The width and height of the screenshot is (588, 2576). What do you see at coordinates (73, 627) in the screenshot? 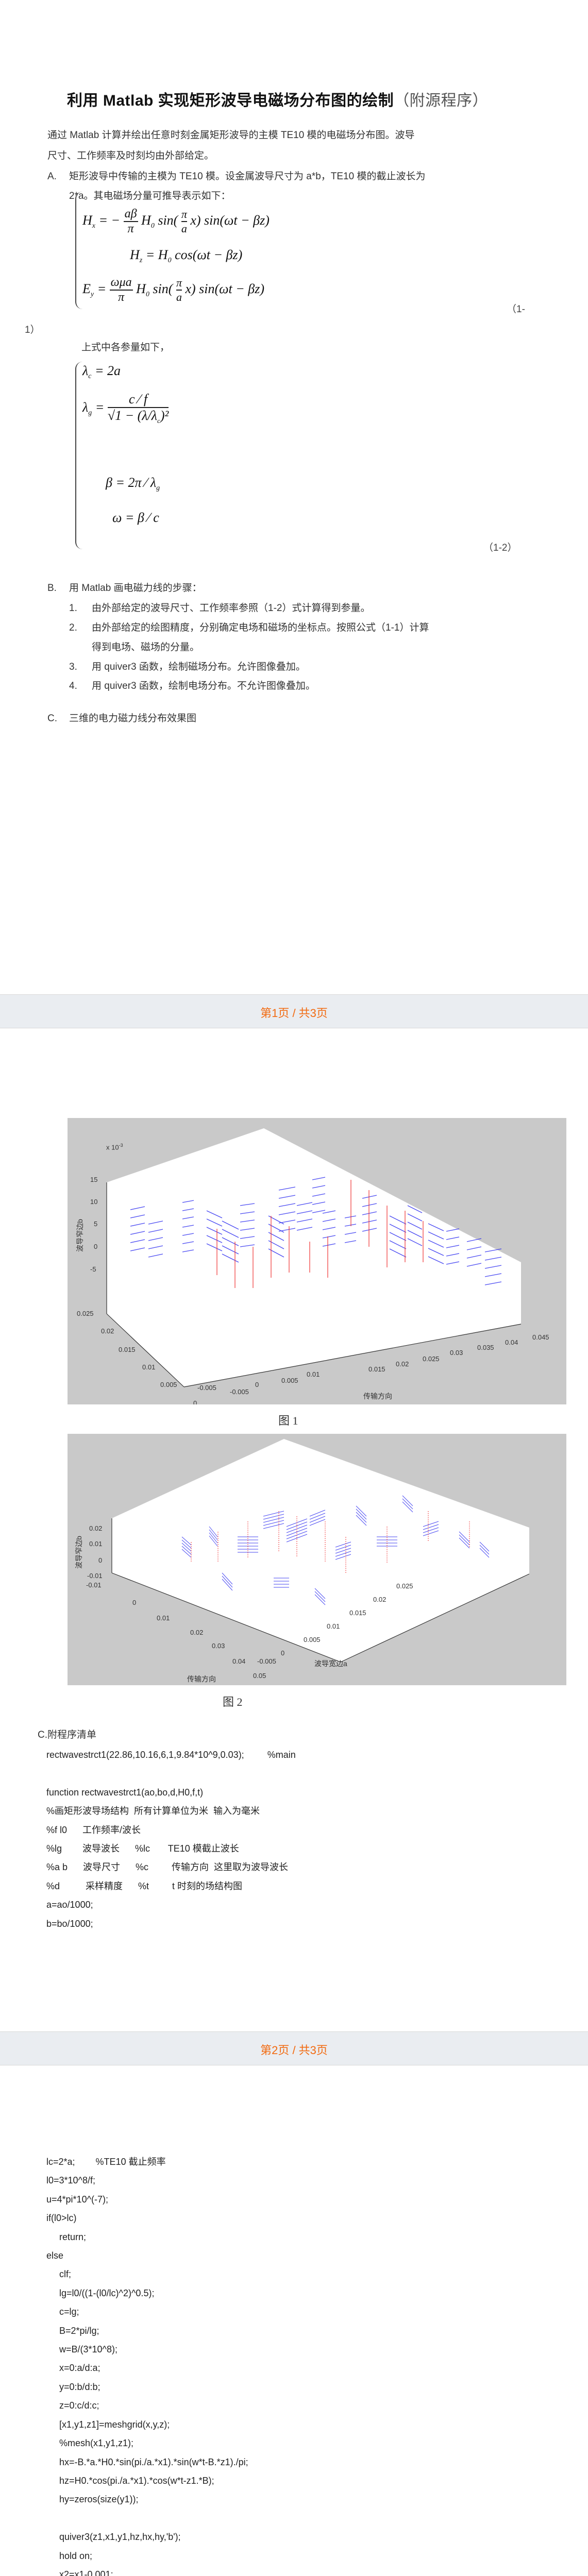
I see `step-number: 2.` at bounding box center [73, 627].